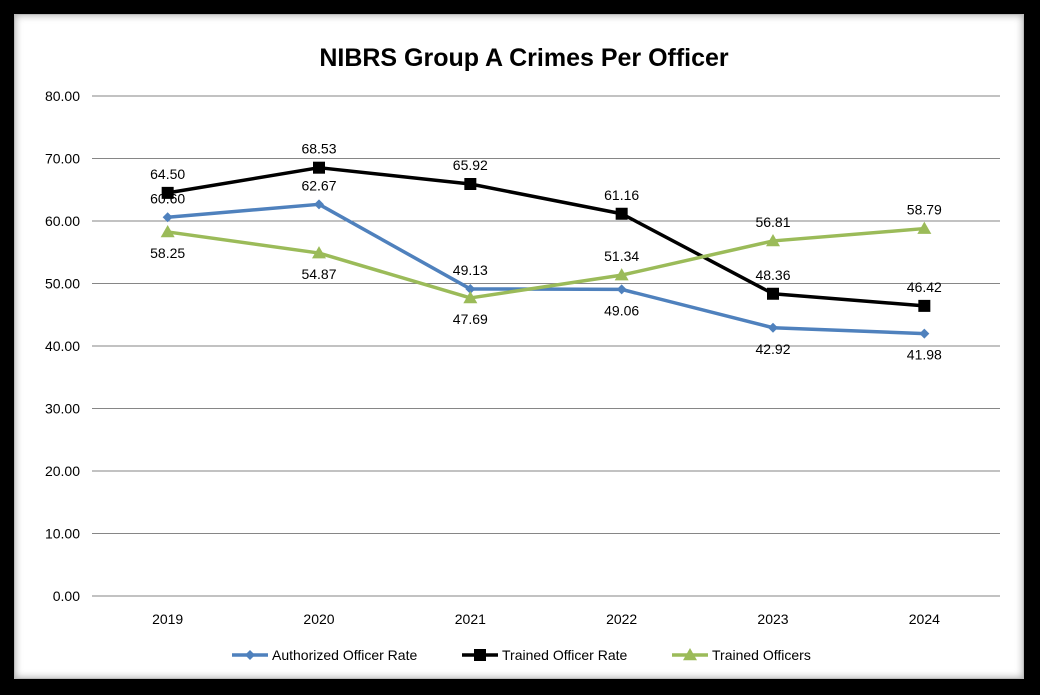 Image resolution: width=1040 pixels, height=695 pixels. Describe the element at coordinates (344, 655) in the screenshot. I see `legend-label-0: Authorized Officer Rate` at that location.